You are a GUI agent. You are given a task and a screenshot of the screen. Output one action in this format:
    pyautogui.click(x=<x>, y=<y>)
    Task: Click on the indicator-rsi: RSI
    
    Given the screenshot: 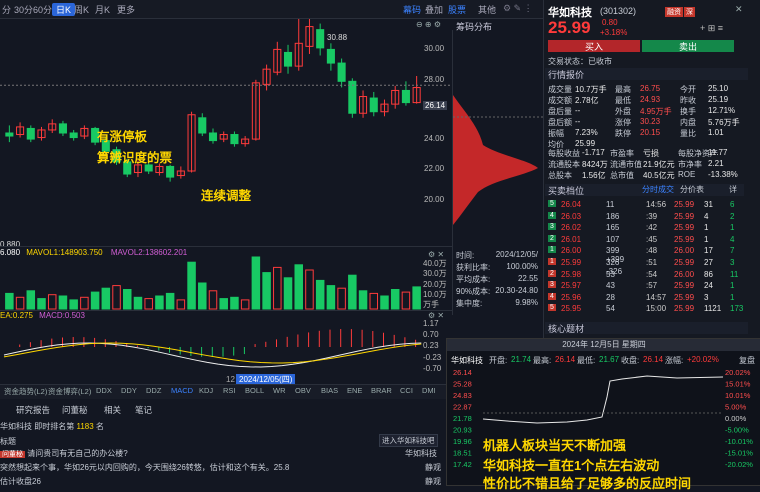 What is the action you would take?
    pyautogui.click(x=229, y=390)
    